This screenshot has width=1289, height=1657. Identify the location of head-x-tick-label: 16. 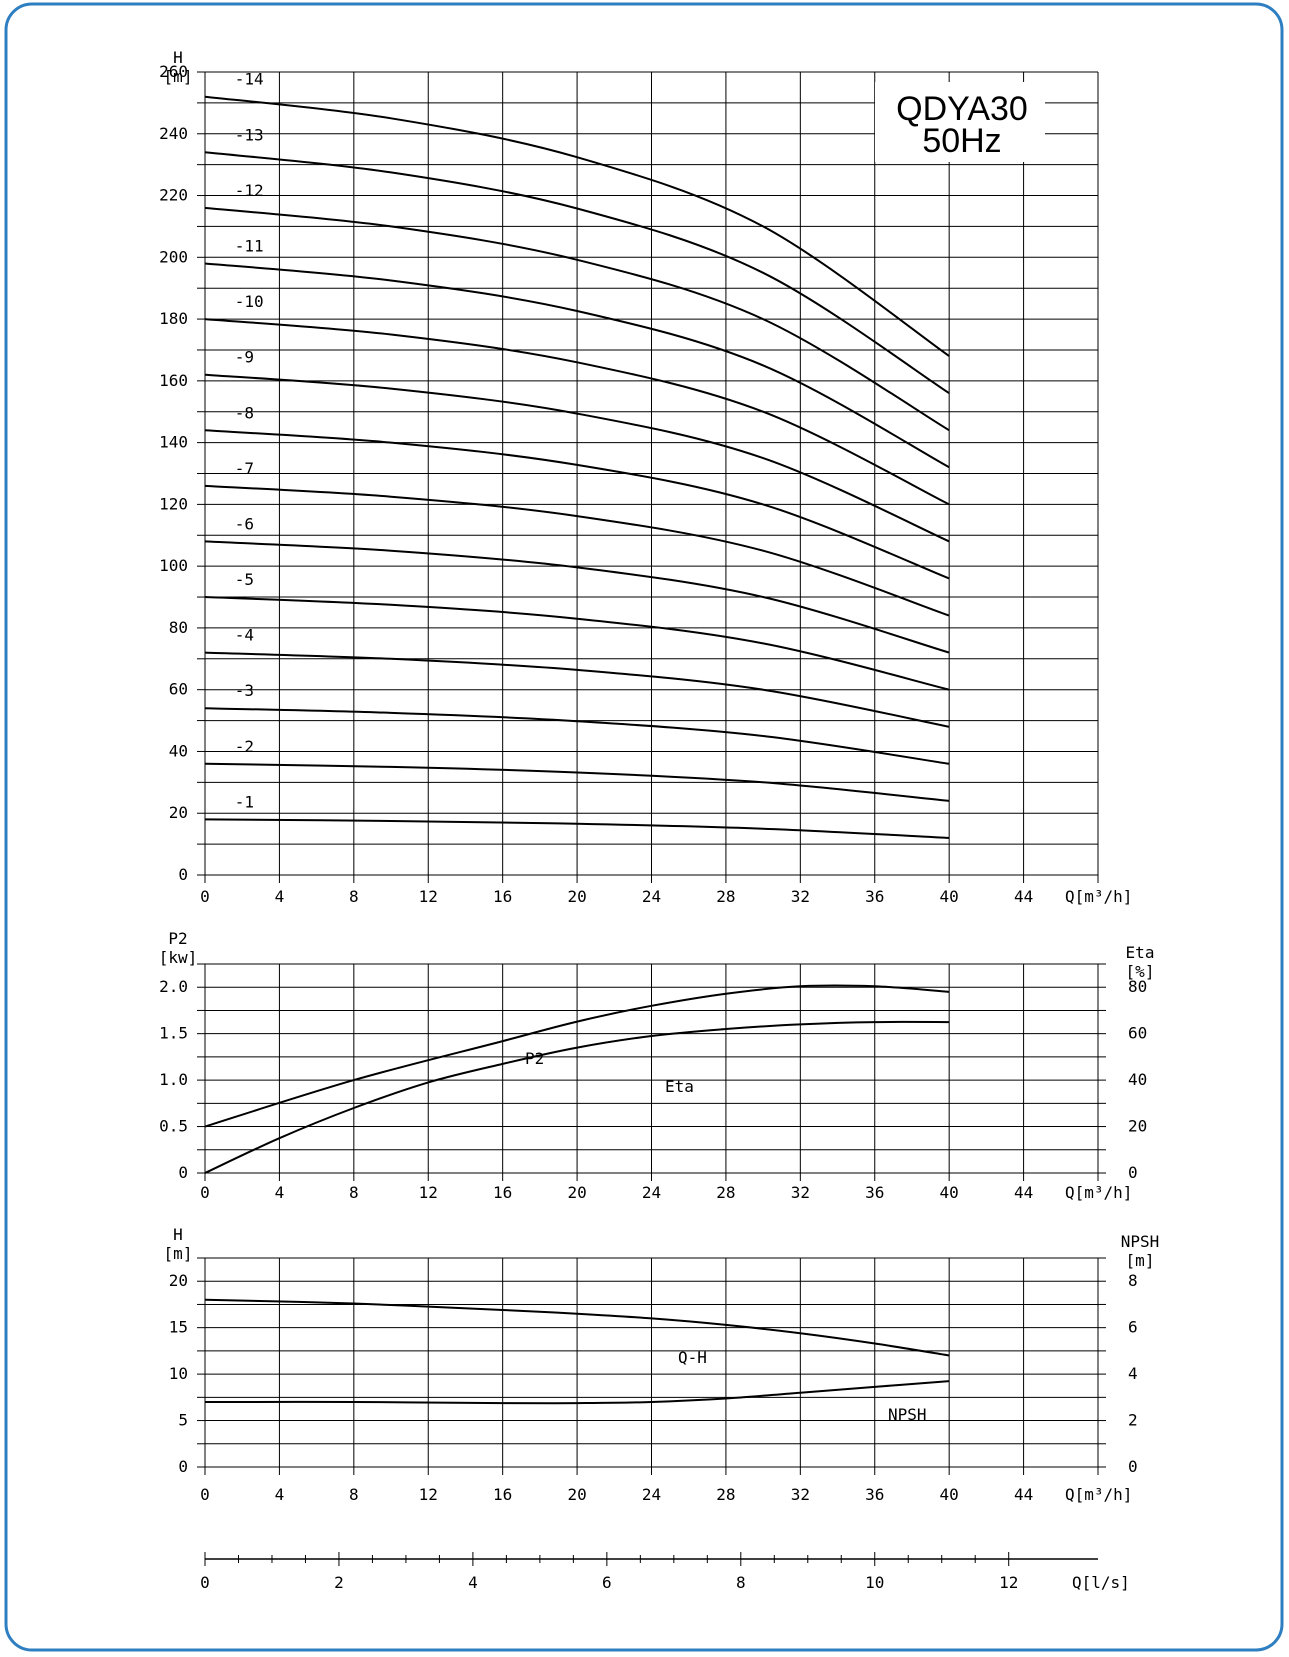
(502, 896).